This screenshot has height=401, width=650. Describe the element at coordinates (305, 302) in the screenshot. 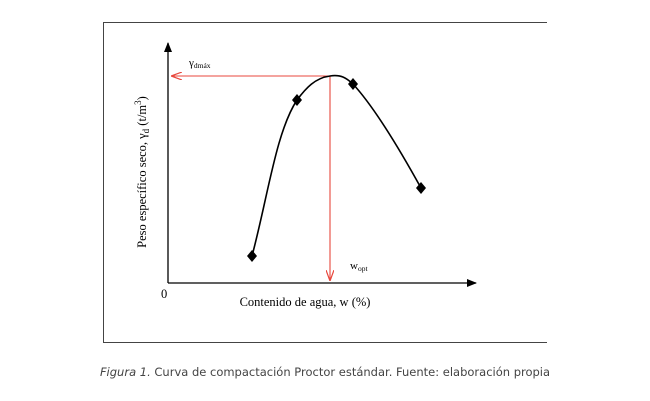

I see `x-axis-label: Contenido de agua, w (%)` at that location.